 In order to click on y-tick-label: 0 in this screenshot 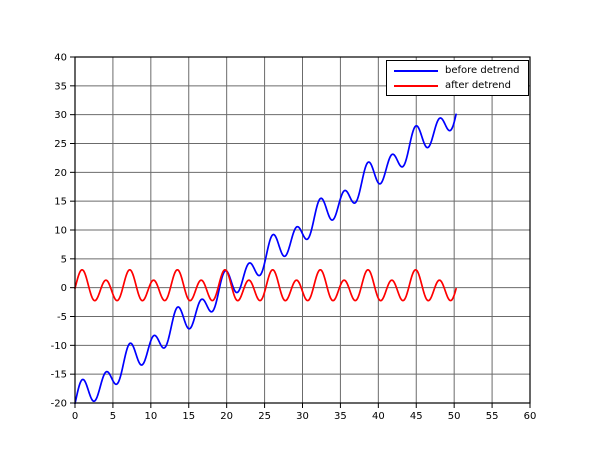, I will do `click(64, 288)`.